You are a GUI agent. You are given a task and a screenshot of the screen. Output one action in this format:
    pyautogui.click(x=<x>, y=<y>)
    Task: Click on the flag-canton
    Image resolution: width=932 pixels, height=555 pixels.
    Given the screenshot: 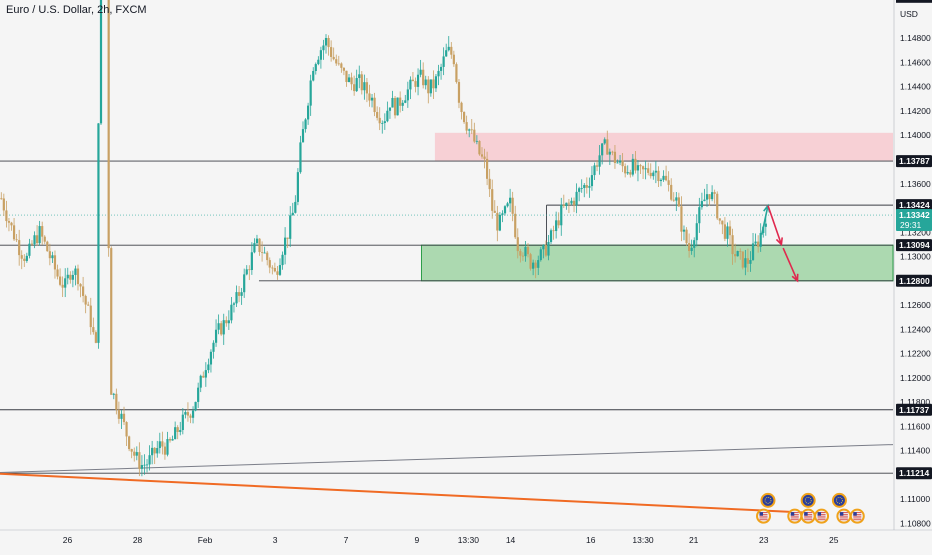 What is the action you would take?
    pyautogui.click(x=819, y=514)
    